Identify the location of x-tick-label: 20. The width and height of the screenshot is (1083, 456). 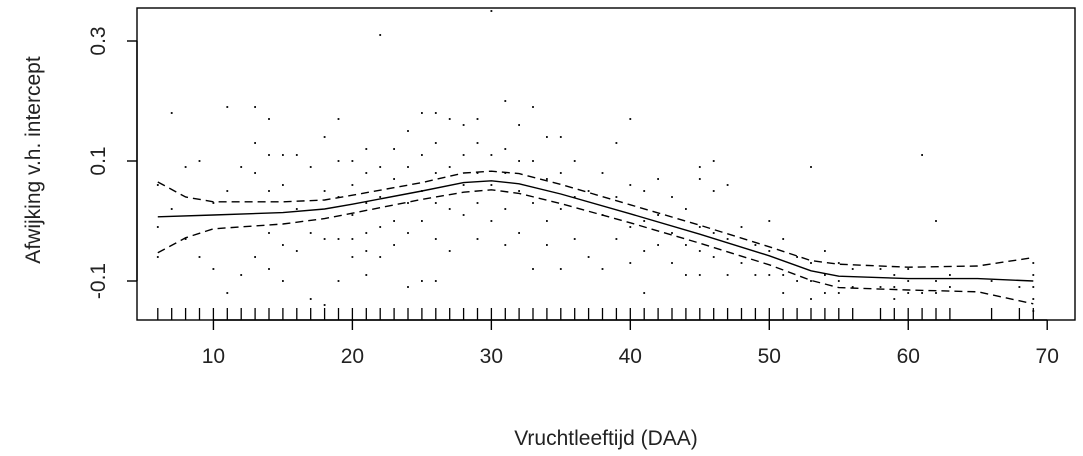
(352, 356).